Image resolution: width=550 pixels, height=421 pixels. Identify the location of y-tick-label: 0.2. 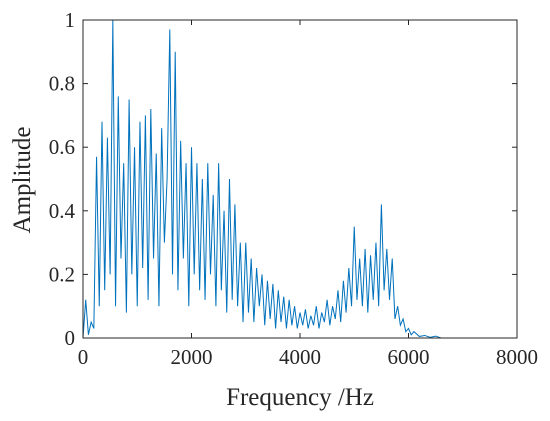
(62, 274).